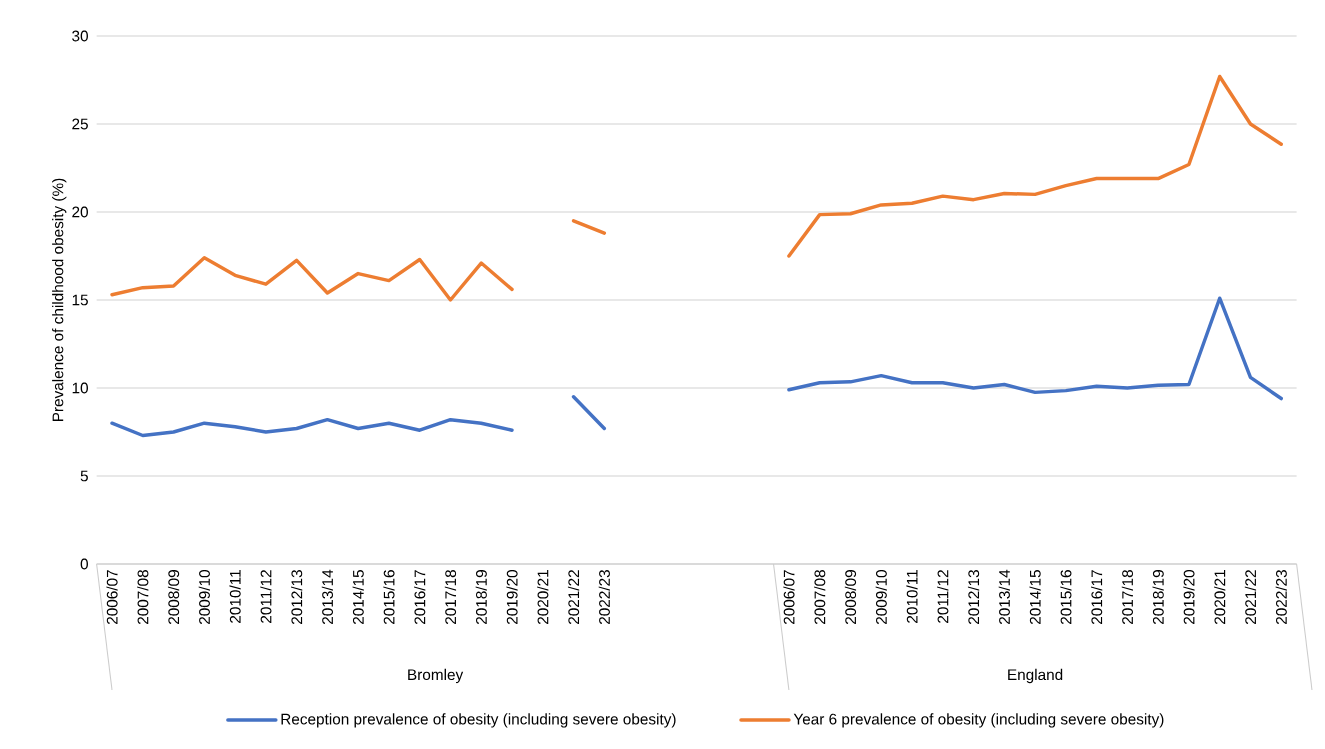 The width and height of the screenshot is (1325, 749). What do you see at coordinates (1035, 676) in the screenshot?
I see `text: England` at bounding box center [1035, 676].